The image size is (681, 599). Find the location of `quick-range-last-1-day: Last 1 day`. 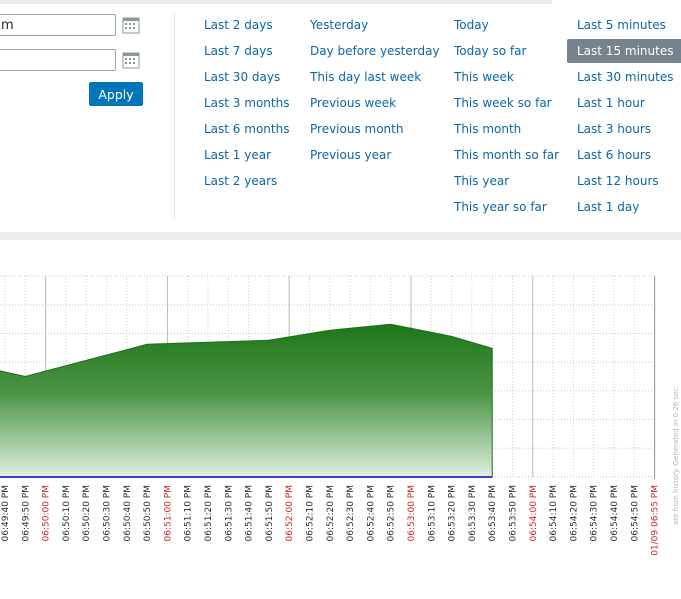

quick-range-last-1-day: Last 1 day is located at coordinates (608, 207).